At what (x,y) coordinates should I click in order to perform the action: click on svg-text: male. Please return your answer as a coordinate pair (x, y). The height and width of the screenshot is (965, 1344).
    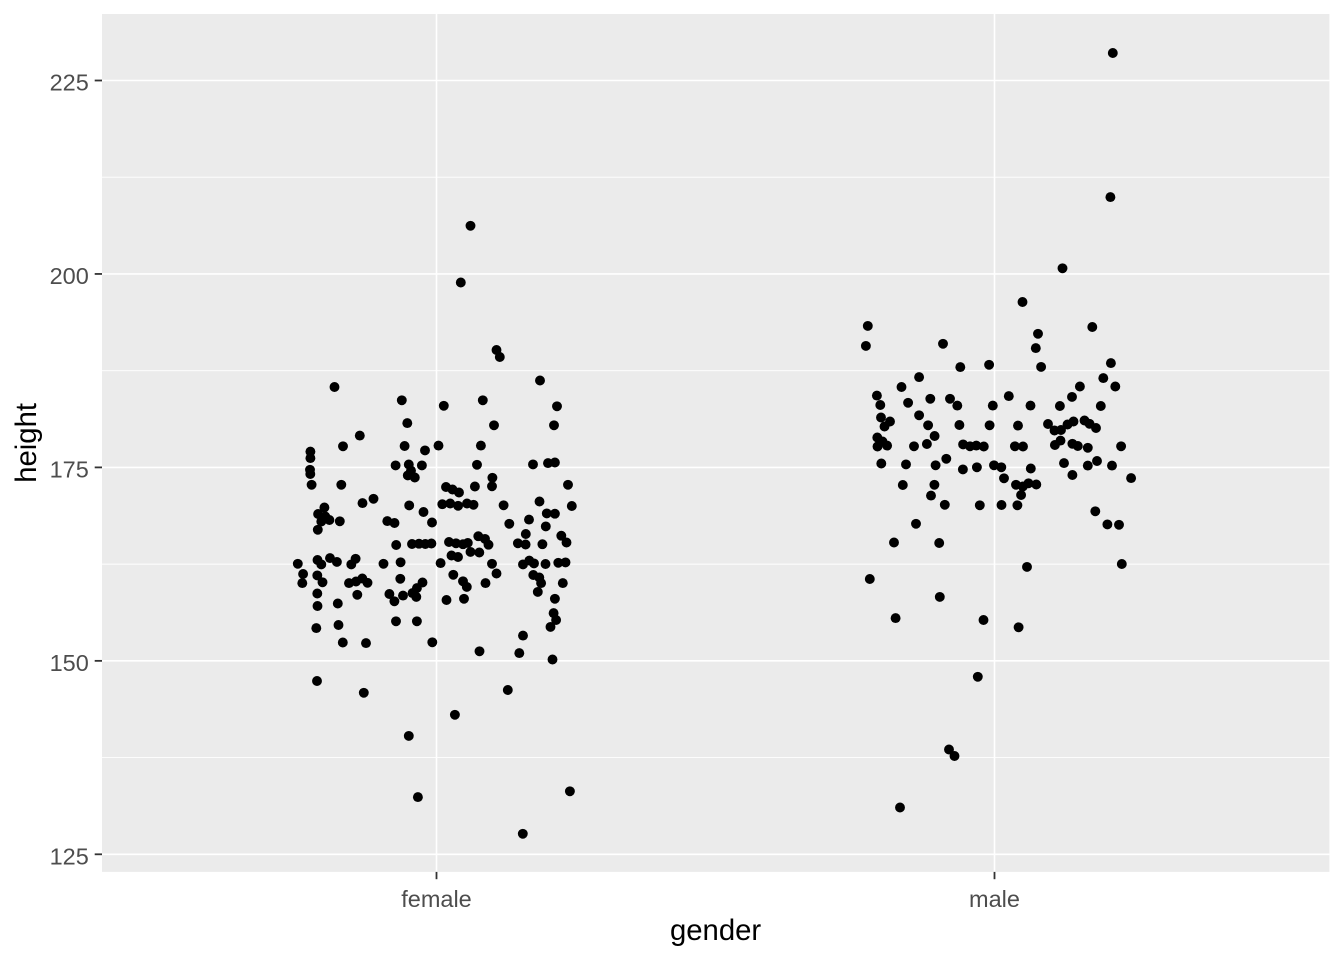
    Looking at the image, I should click on (994, 899).